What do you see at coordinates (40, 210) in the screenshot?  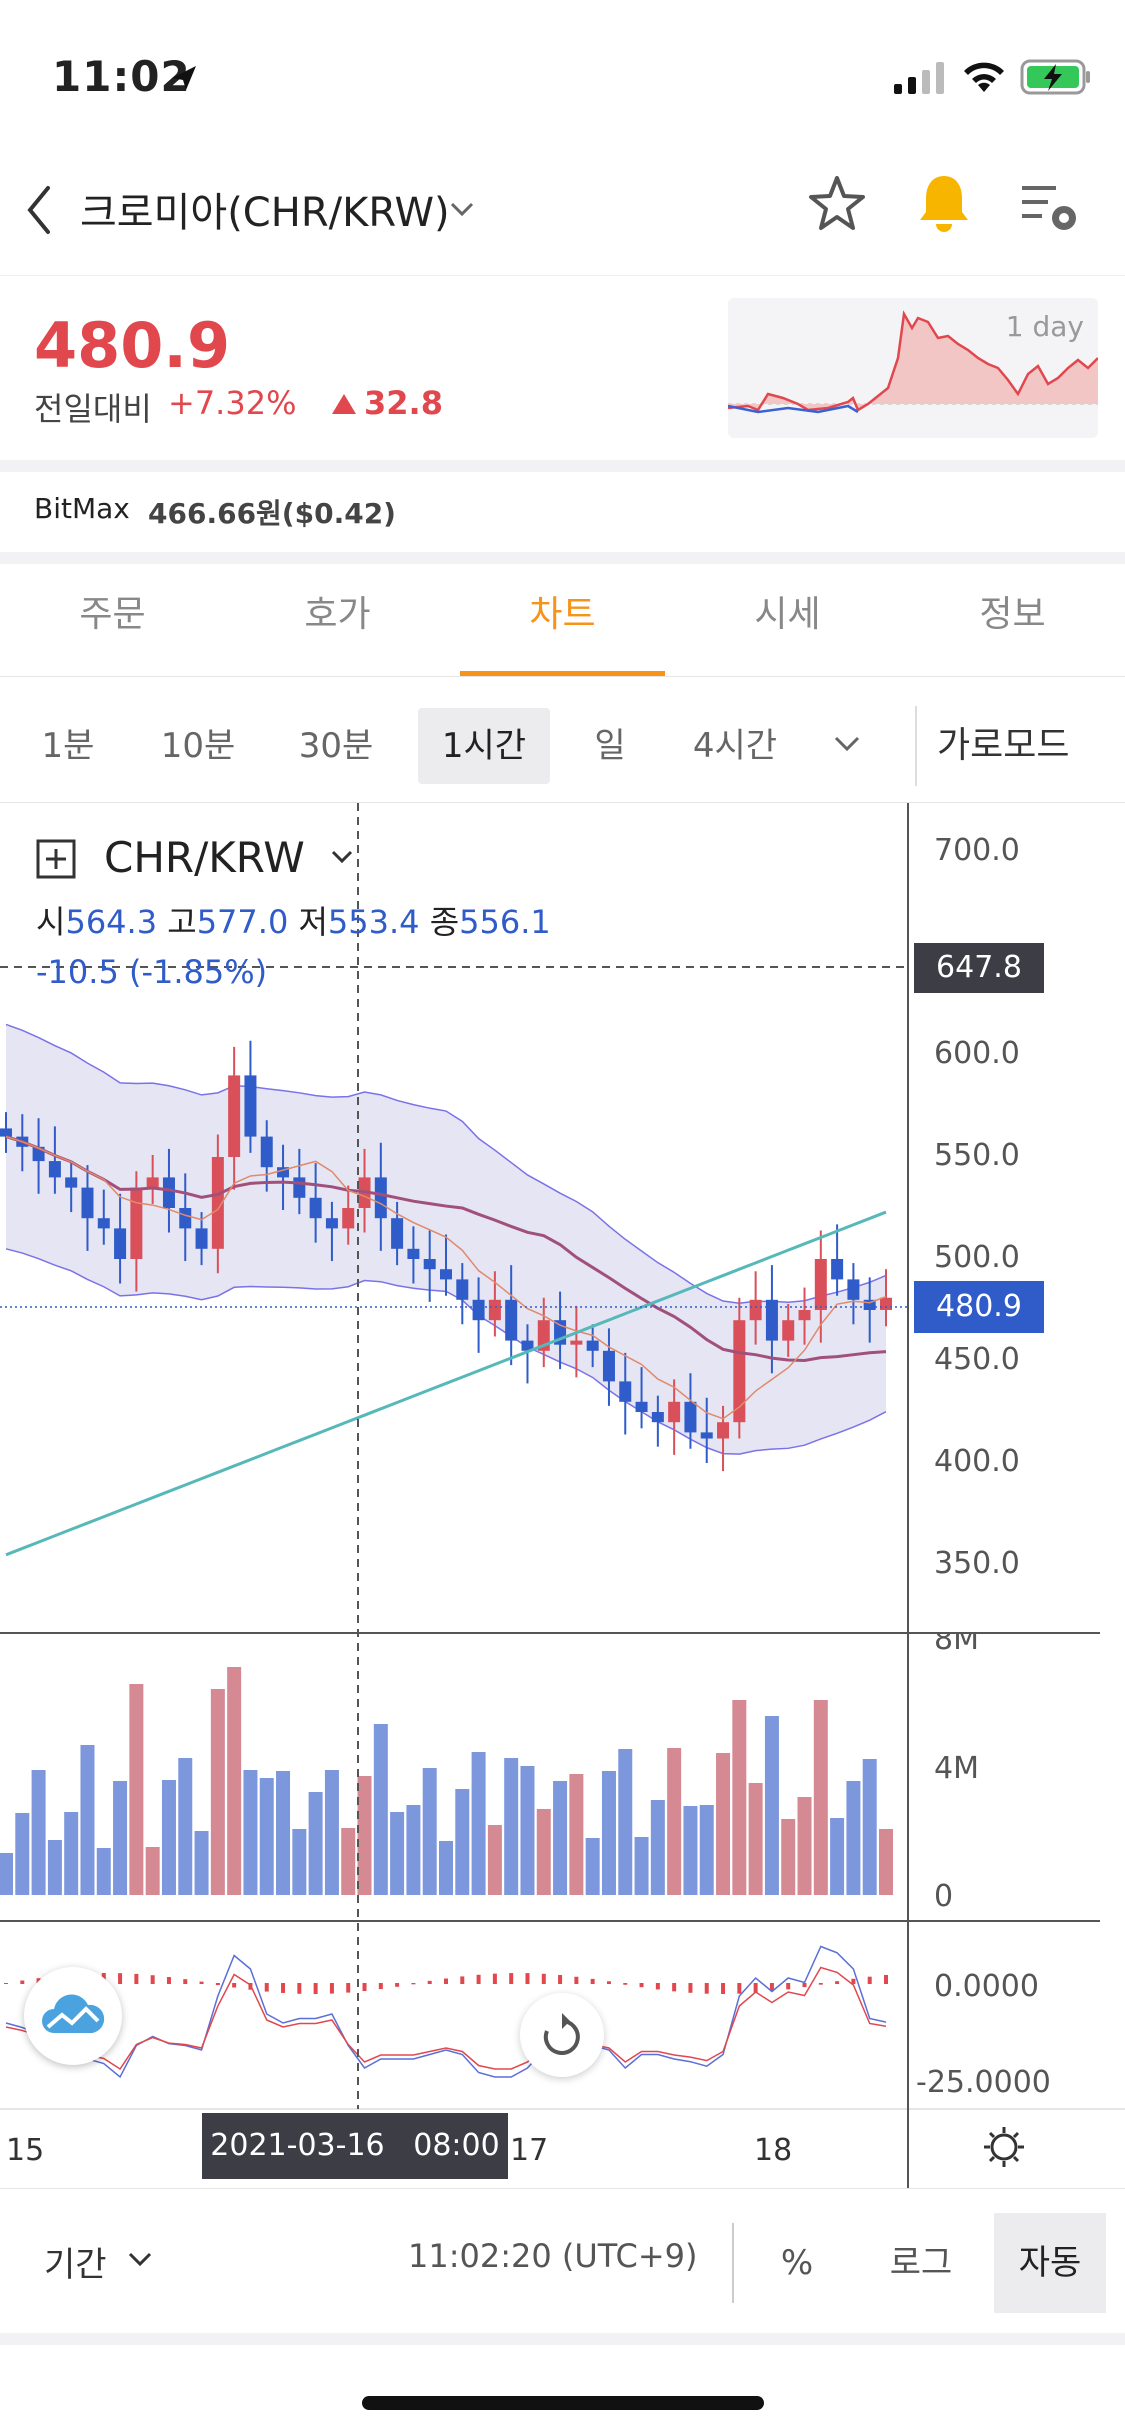 I see `back-chevron-icon` at bounding box center [40, 210].